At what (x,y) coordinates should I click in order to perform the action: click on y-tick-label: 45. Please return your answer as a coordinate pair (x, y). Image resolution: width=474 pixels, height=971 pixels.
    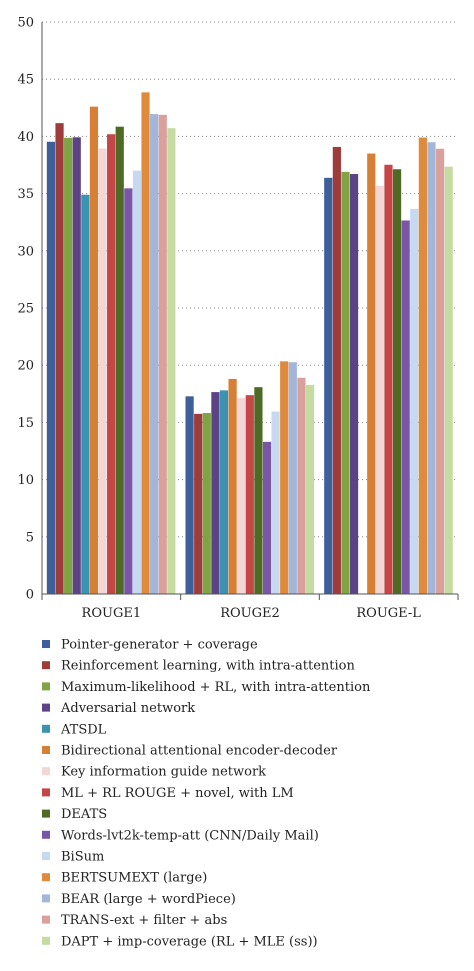
    Looking at the image, I should click on (25, 80).